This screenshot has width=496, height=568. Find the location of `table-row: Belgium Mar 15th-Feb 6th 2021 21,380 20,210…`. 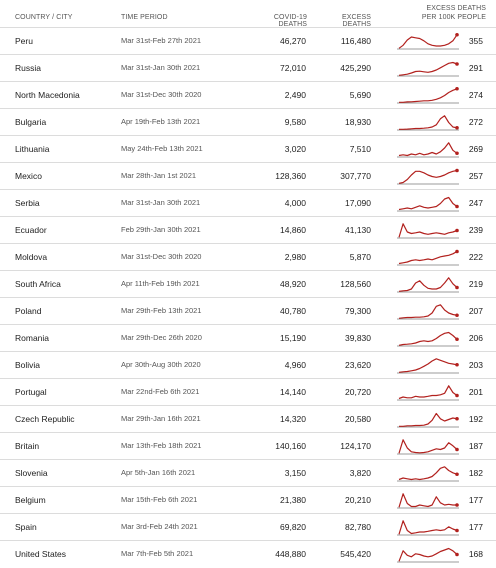

table-row: Belgium Mar 15th-Feb 6th 2021 21,380 20,210… is located at coordinates (248, 500).